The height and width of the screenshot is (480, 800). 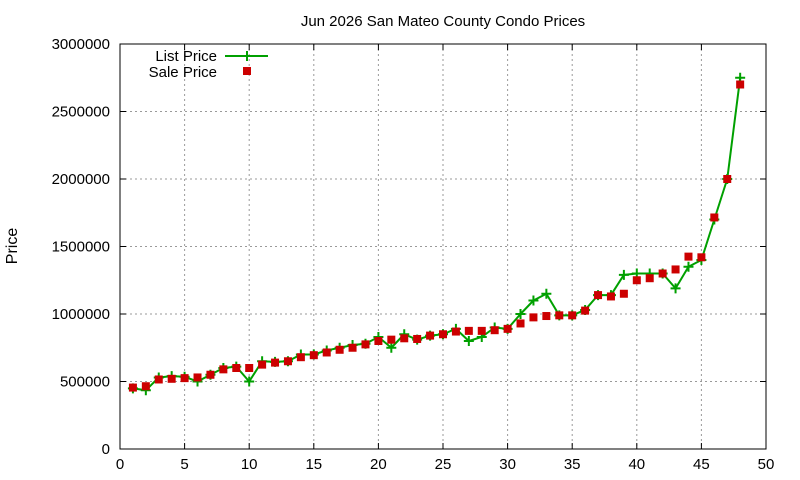 I want to click on x-tick-label: 5, so click(x=184, y=464).